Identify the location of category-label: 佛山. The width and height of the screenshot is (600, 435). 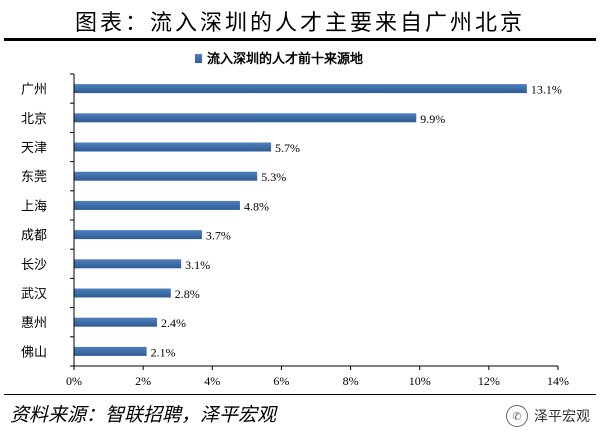
(34, 352).